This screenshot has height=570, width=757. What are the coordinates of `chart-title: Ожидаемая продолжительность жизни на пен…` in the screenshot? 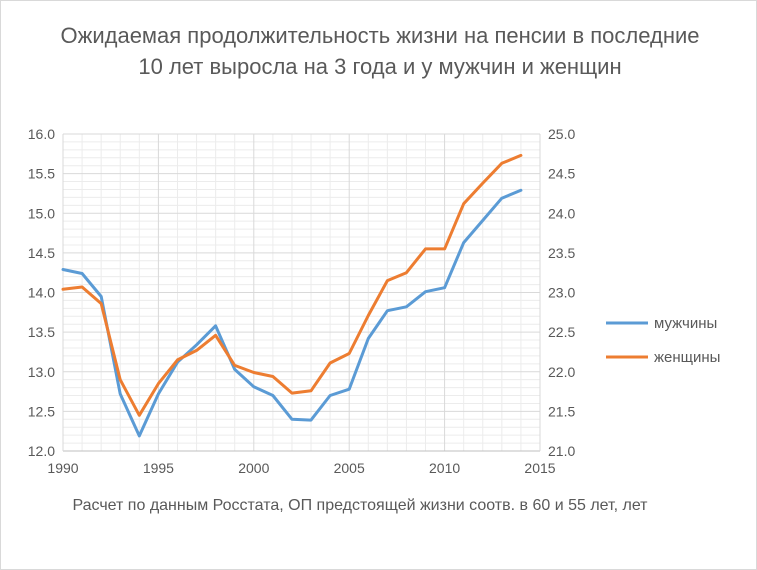 It's located at (380, 51).